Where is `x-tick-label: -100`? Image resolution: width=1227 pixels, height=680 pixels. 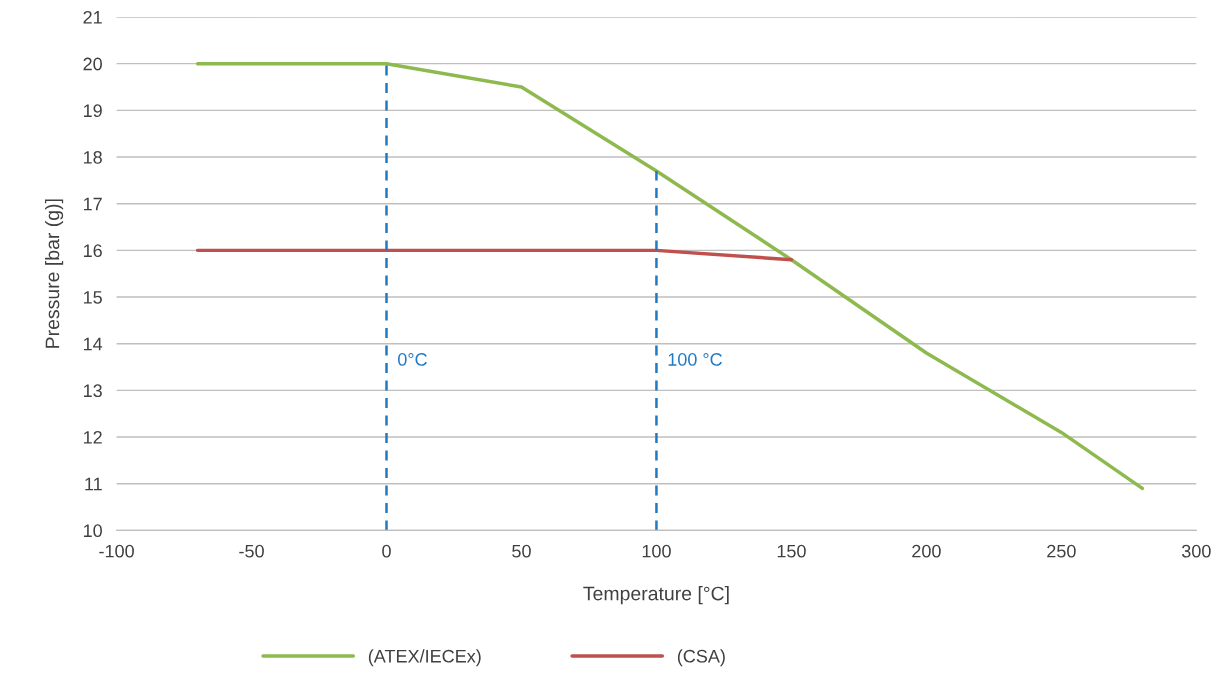
x-tick-label: -100 is located at coordinates (116, 551).